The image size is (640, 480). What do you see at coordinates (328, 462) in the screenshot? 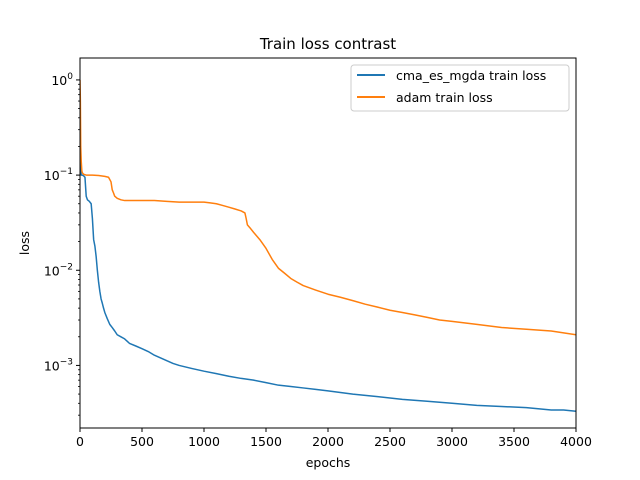
I see `x-axis-label: epochs` at bounding box center [328, 462].